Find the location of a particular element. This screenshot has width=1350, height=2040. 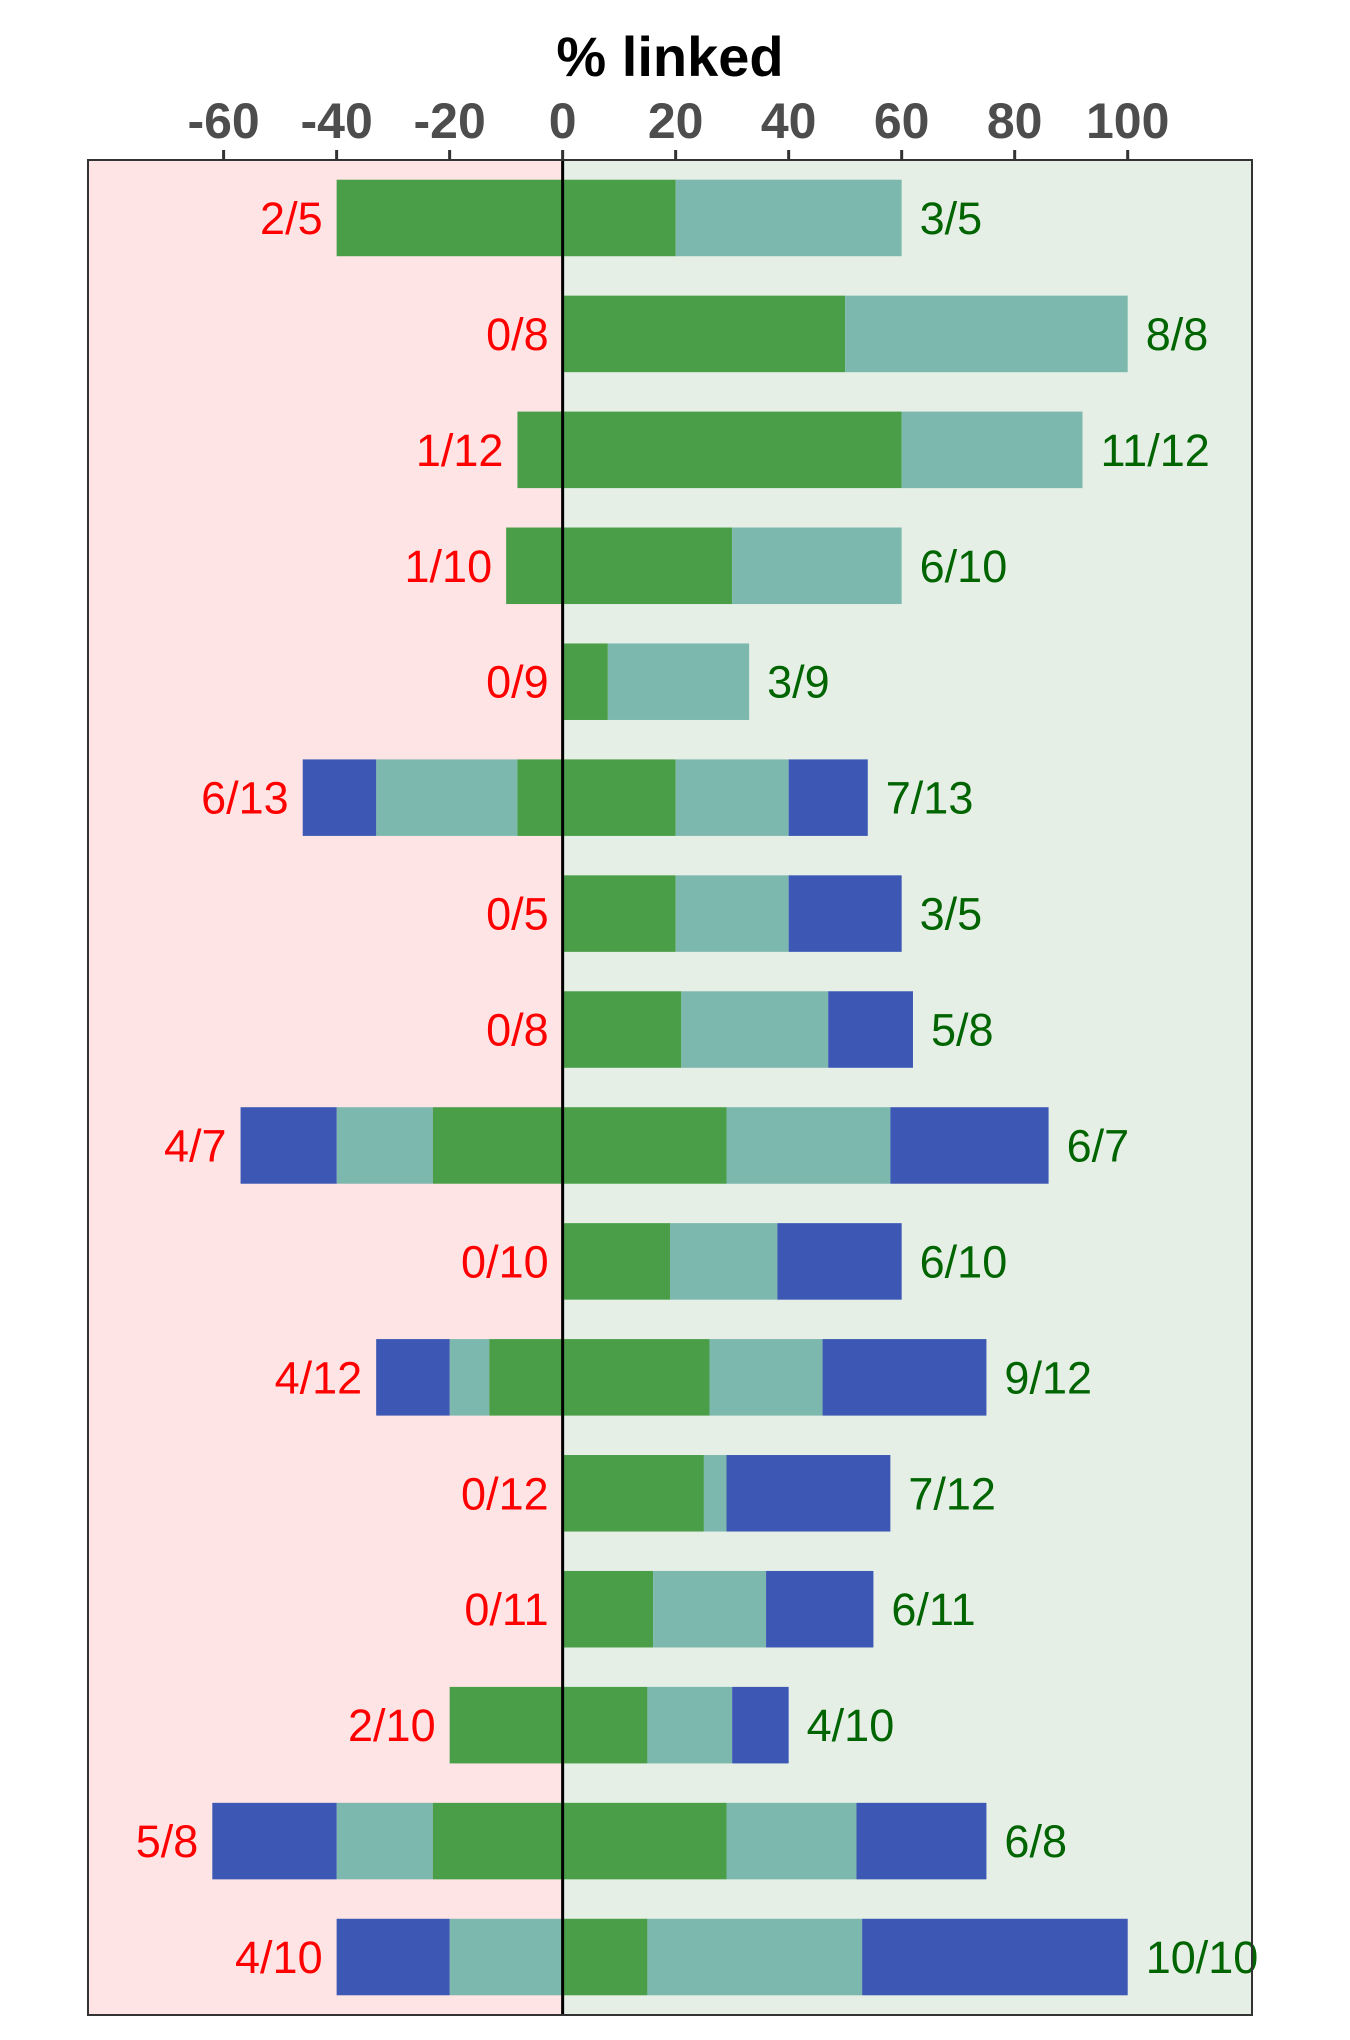

negative-count-label: 4/7 is located at coordinates (195, 1145).